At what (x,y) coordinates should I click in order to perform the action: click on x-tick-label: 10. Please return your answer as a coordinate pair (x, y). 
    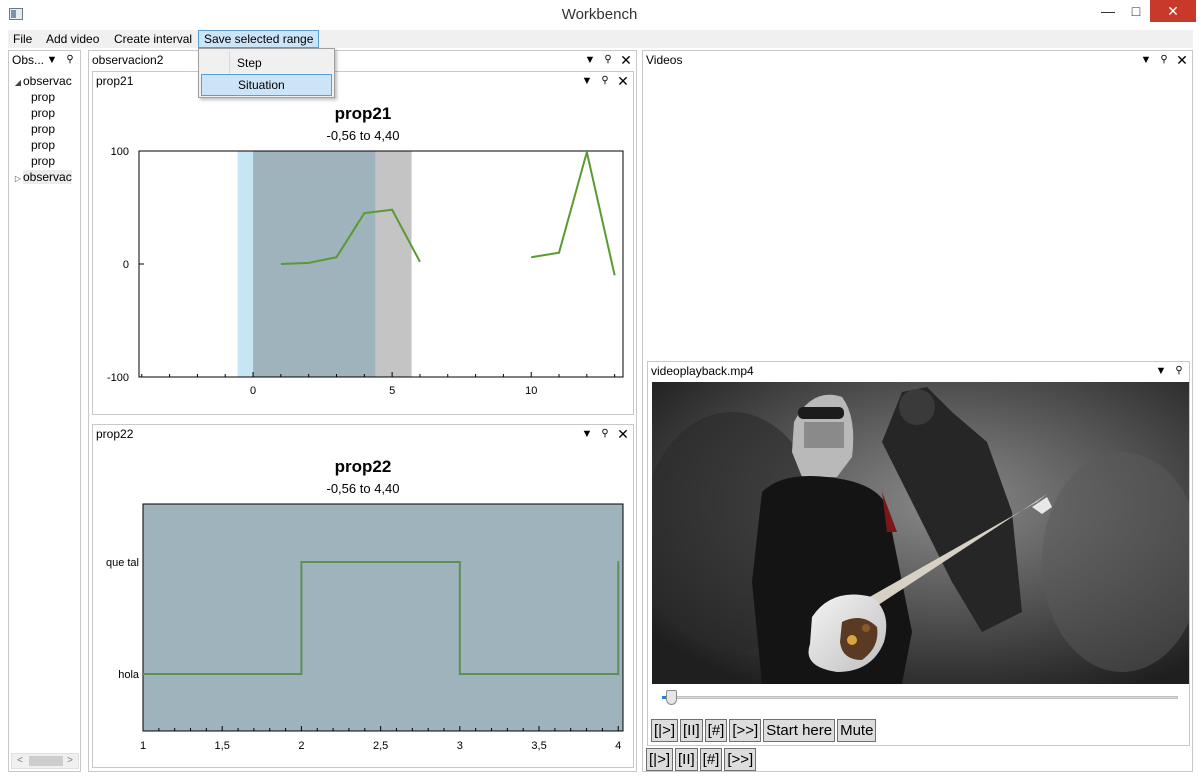
    Looking at the image, I should click on (531, 391).